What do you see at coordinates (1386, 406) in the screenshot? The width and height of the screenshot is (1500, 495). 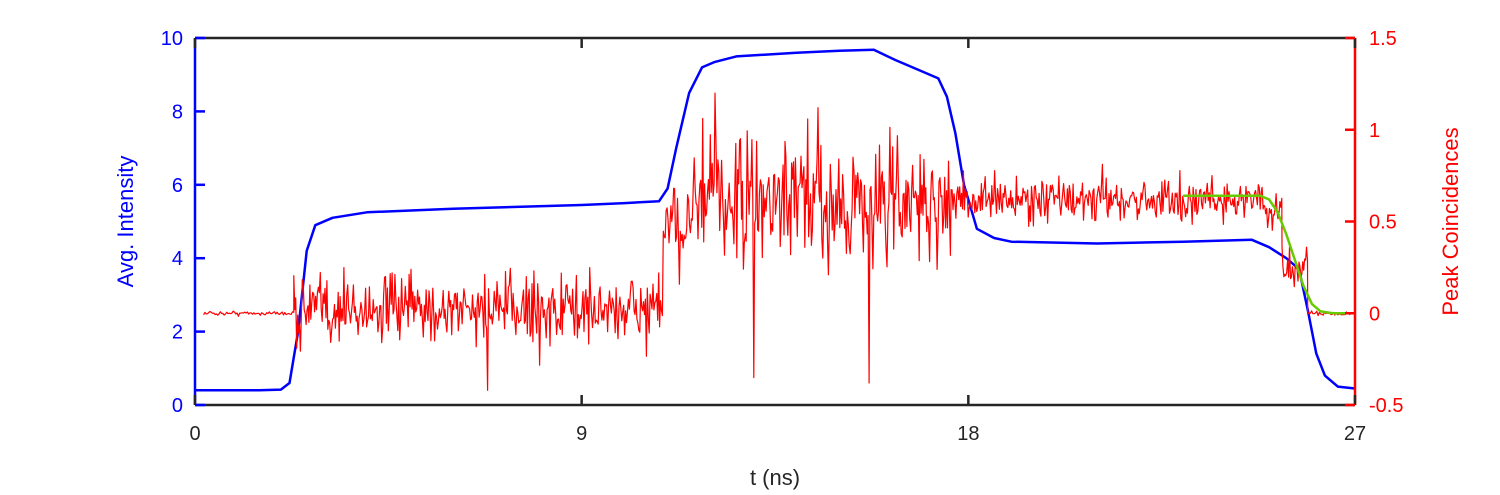 I see `right-tick-label: -0.5` at bounding box center [1386, 406].